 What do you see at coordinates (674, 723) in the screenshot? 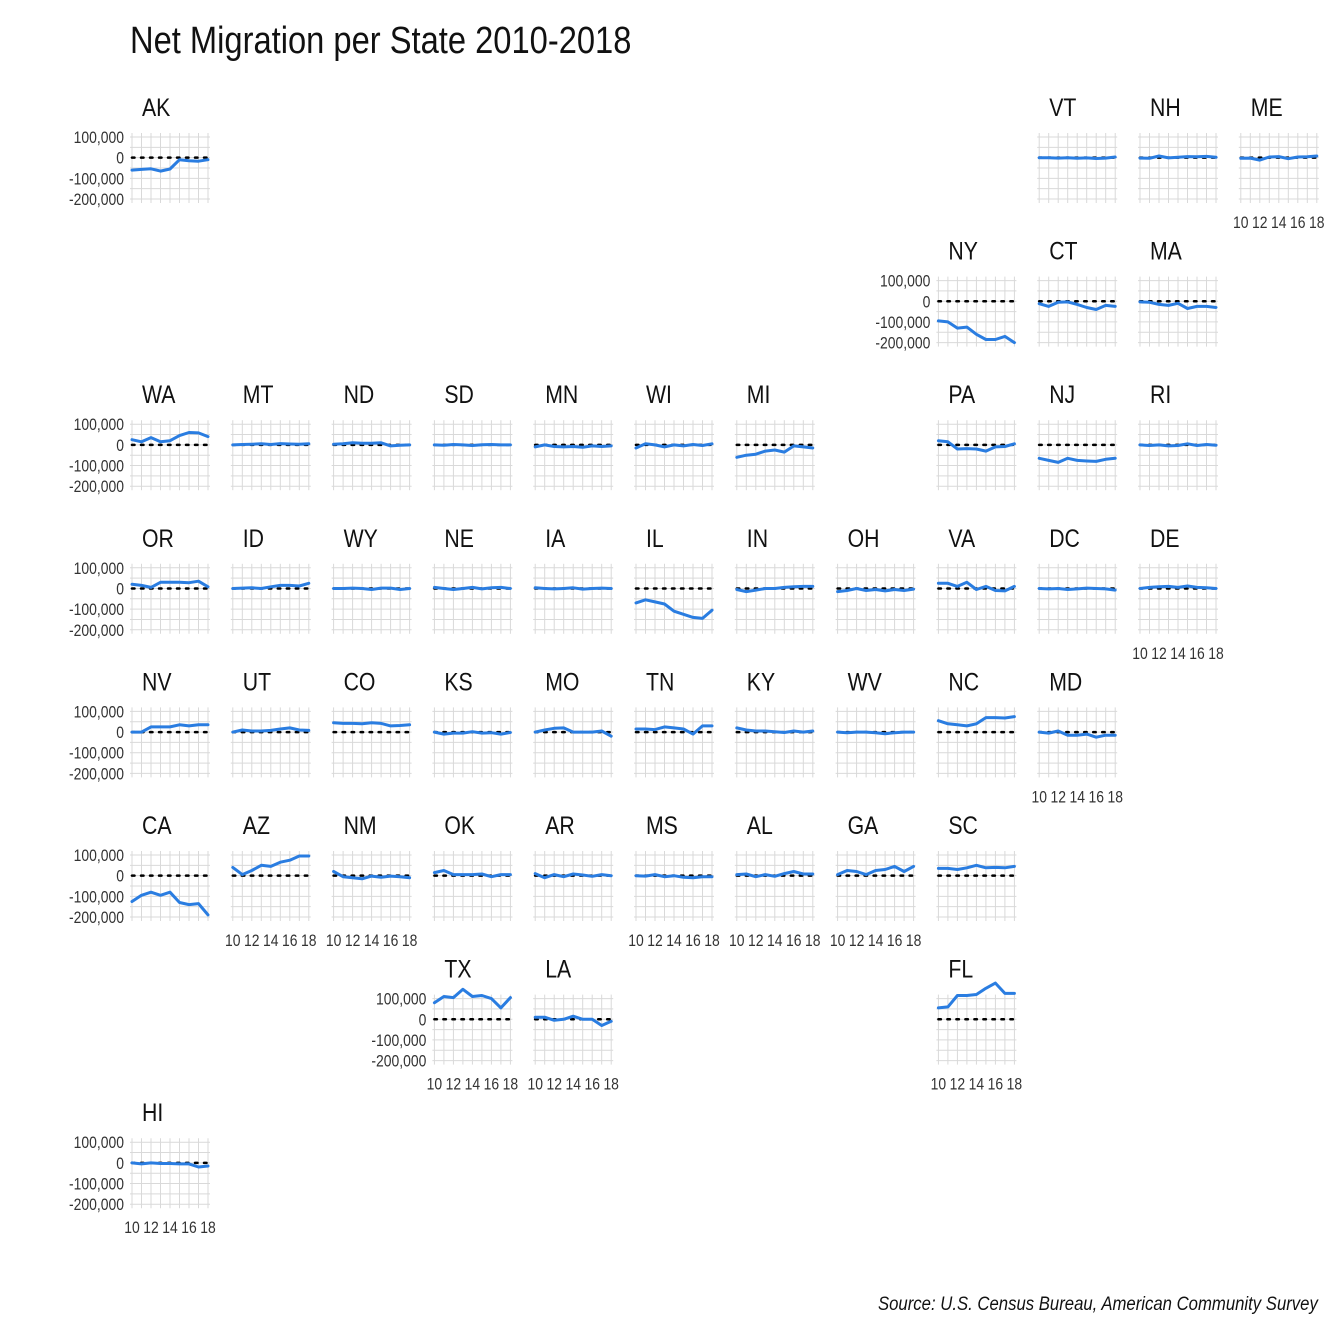
I see `panel-tn: TN` at bounding box center [674, 723].